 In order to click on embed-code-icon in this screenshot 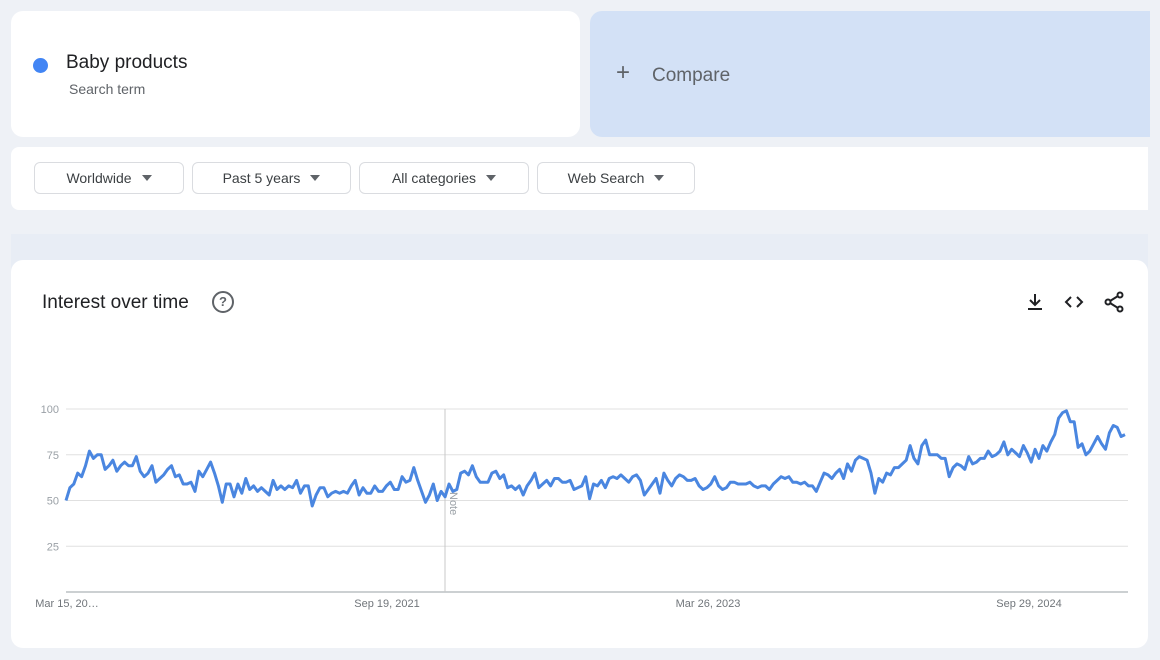, I will do `click(1074, 302)`.